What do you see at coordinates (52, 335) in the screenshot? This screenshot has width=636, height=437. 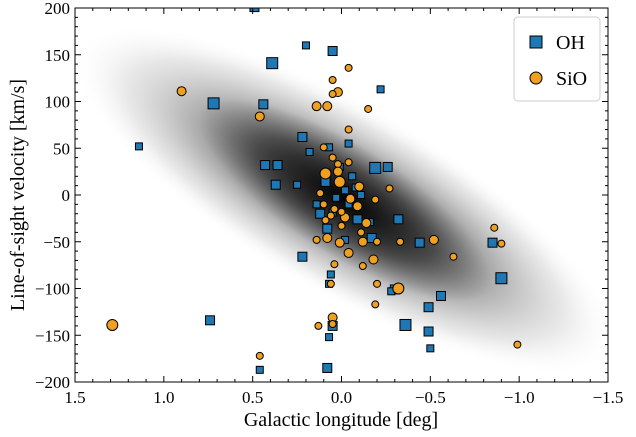 I see `y-tick-label: −150` at bounding box center [52, 335].